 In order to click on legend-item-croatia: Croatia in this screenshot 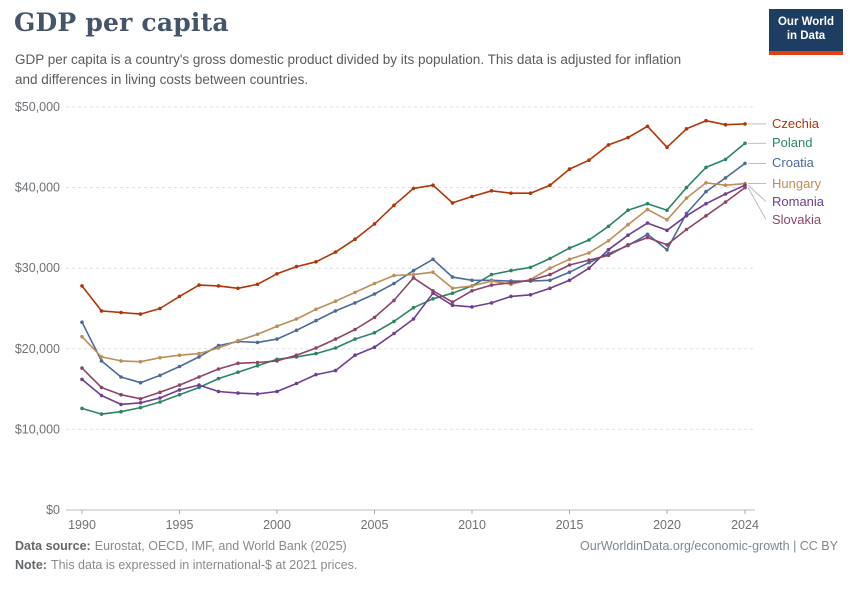, I will do `click(793, 163)`.